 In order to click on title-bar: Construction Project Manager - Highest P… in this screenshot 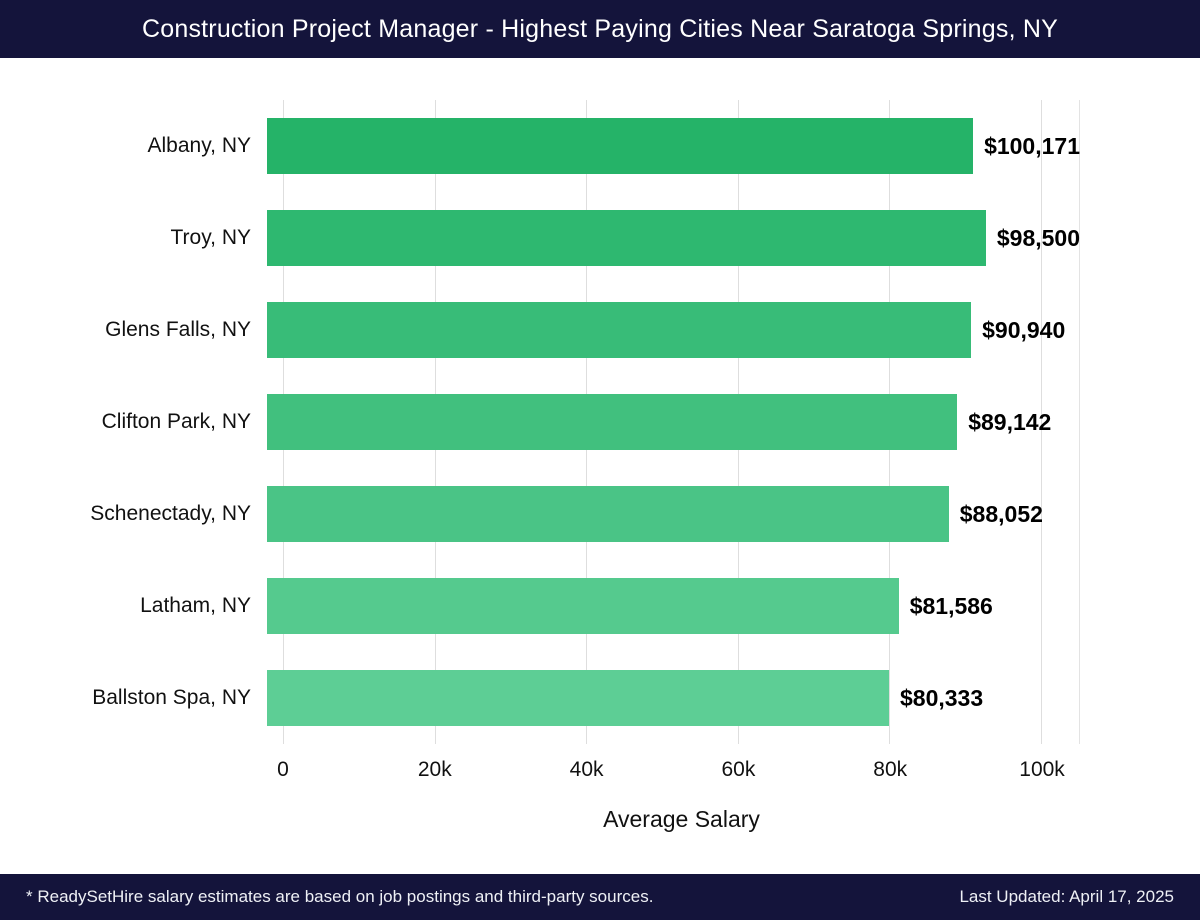, I will do `click(600, 29)`.